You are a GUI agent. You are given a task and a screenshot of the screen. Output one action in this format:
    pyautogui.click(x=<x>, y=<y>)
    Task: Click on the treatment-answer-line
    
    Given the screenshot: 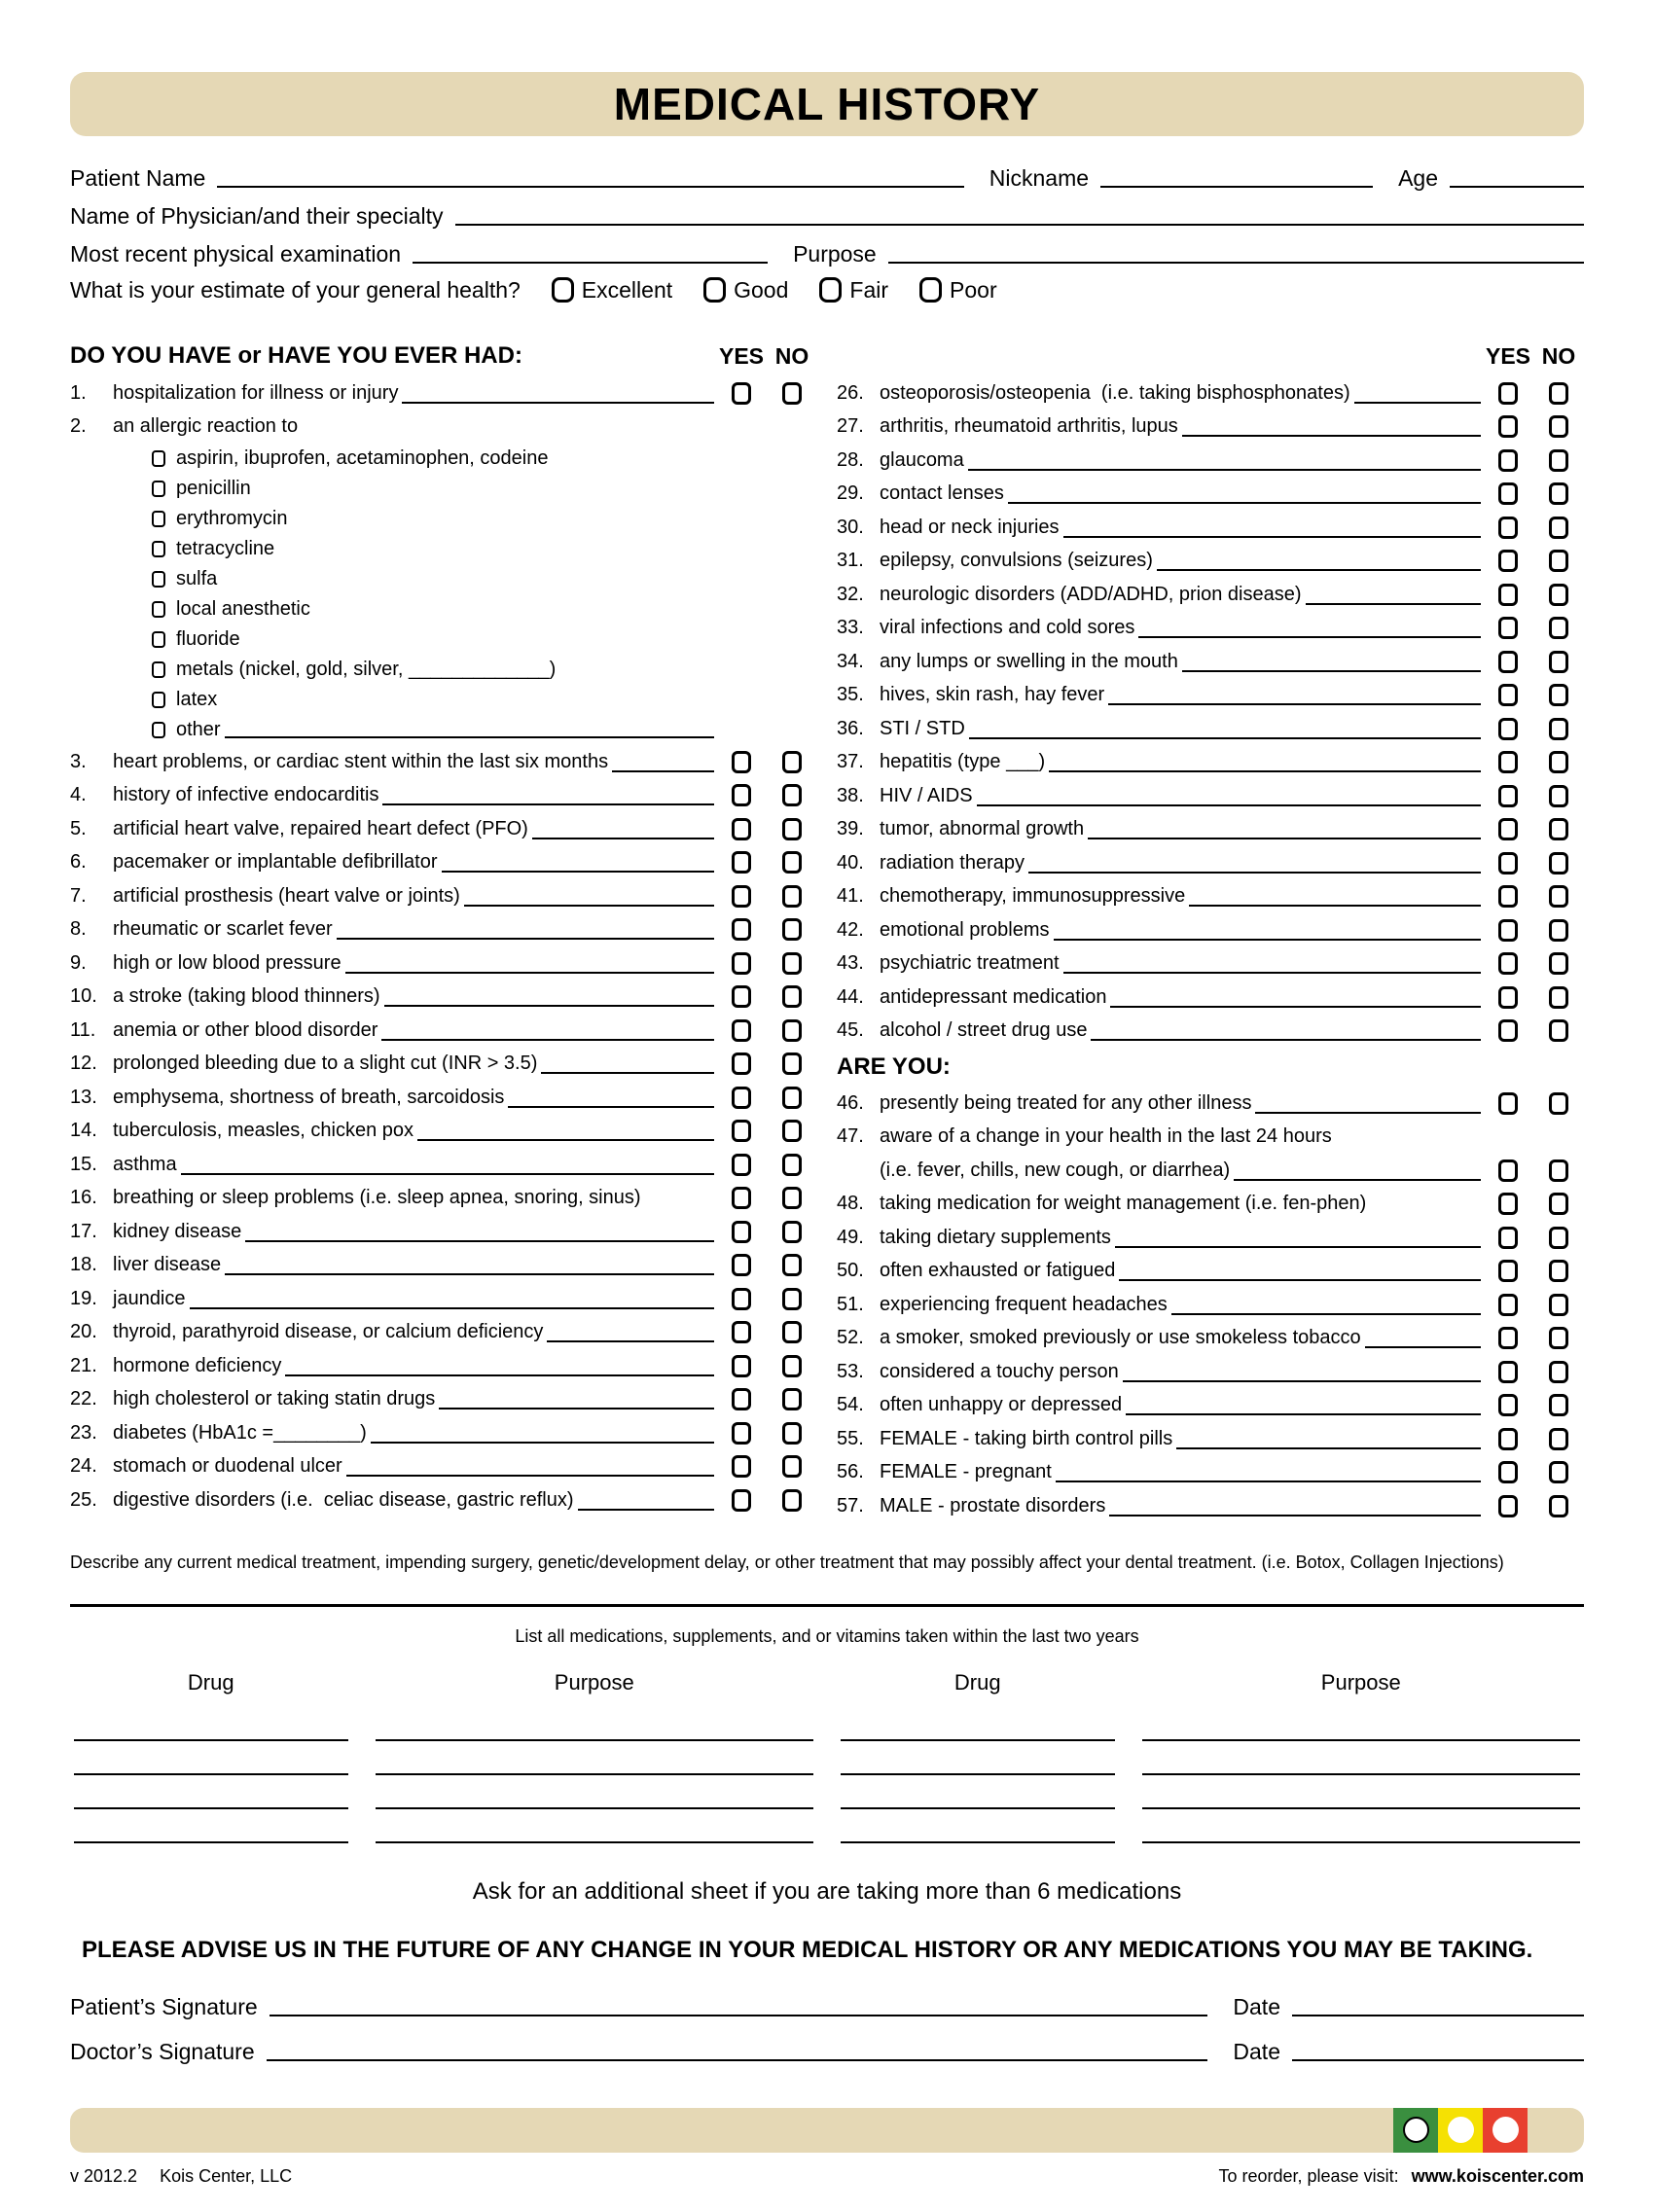 What is the action you would take?
    pyautogui.click(x=827, y=1605)
    